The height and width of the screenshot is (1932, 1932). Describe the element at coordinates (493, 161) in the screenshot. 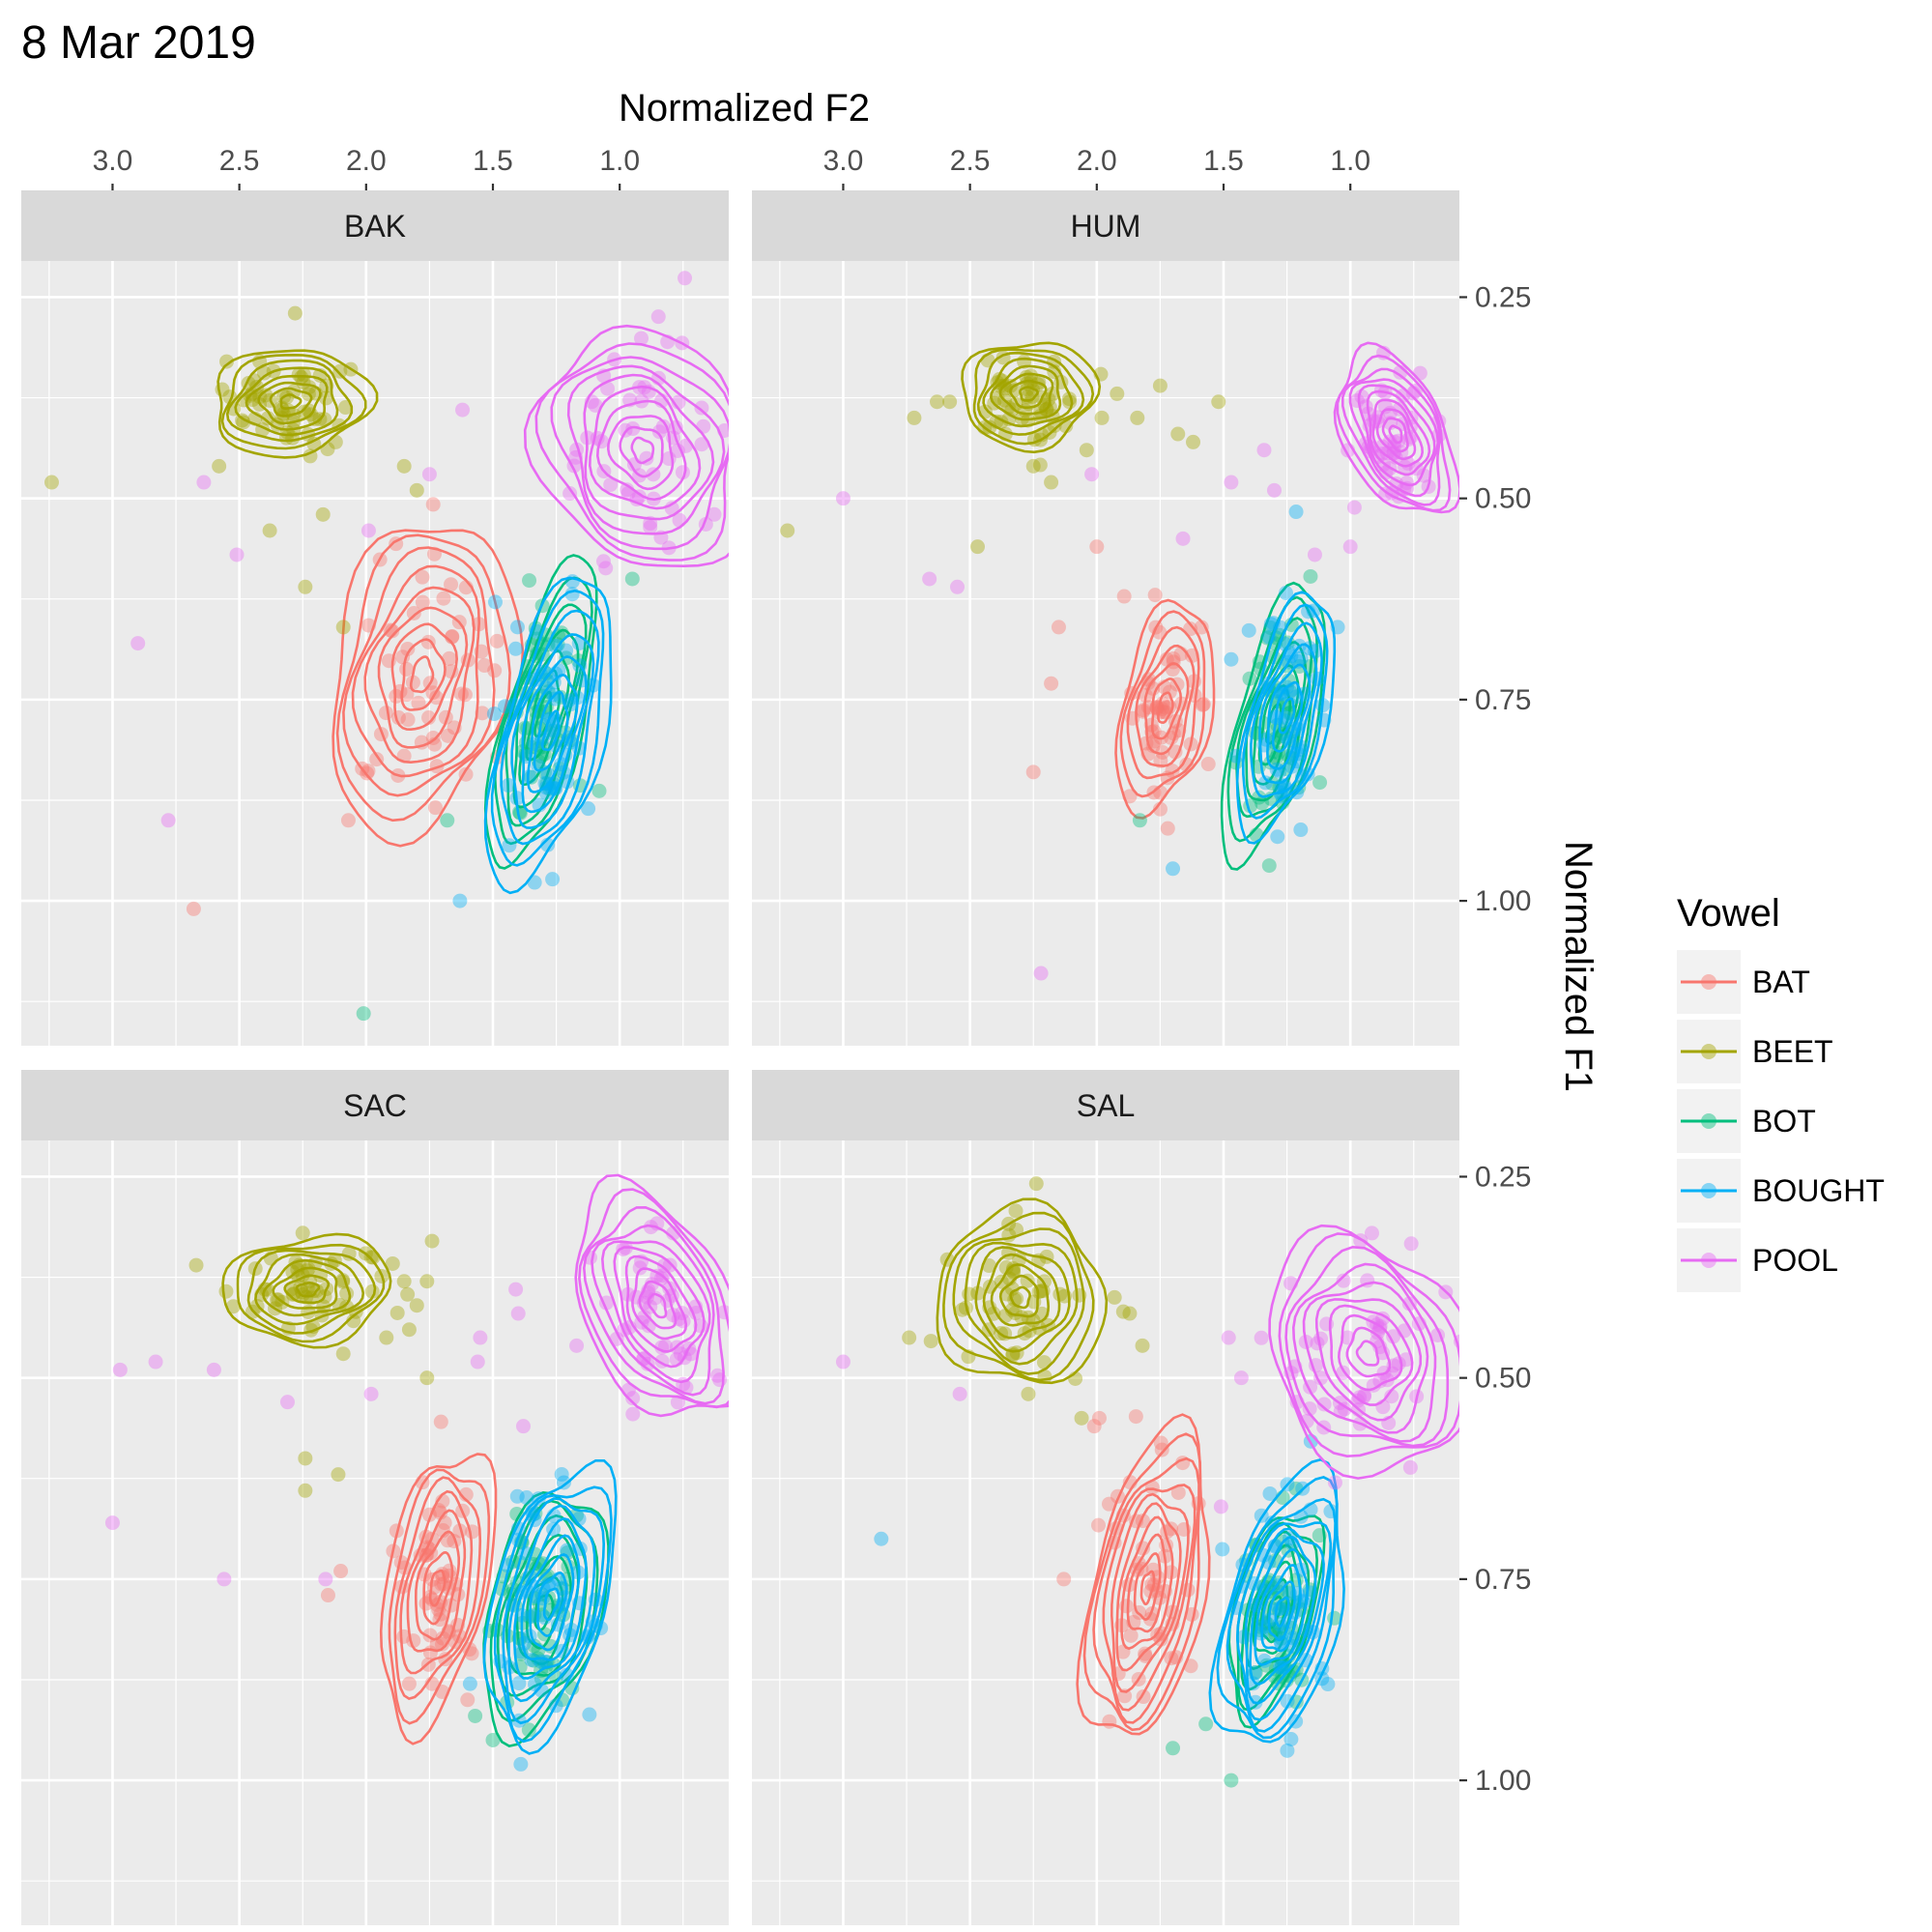

I see `x-tick-label: 1.5` at that location.